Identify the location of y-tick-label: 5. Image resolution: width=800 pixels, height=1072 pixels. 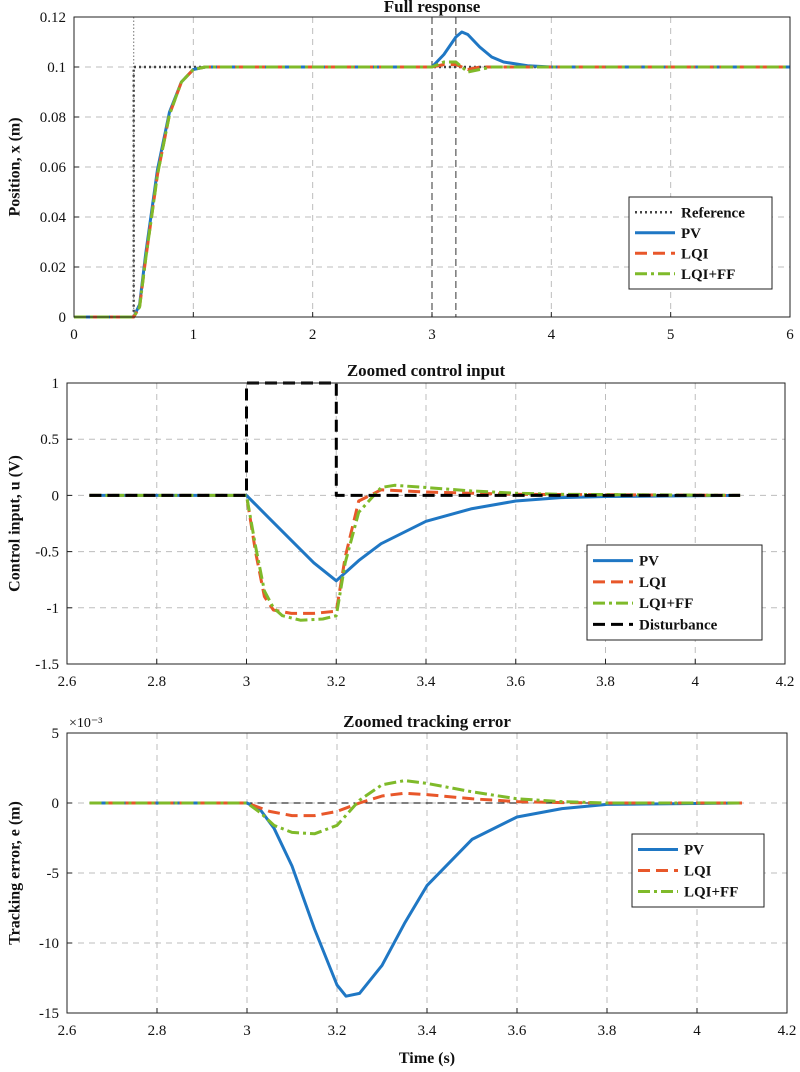
(56, 734).